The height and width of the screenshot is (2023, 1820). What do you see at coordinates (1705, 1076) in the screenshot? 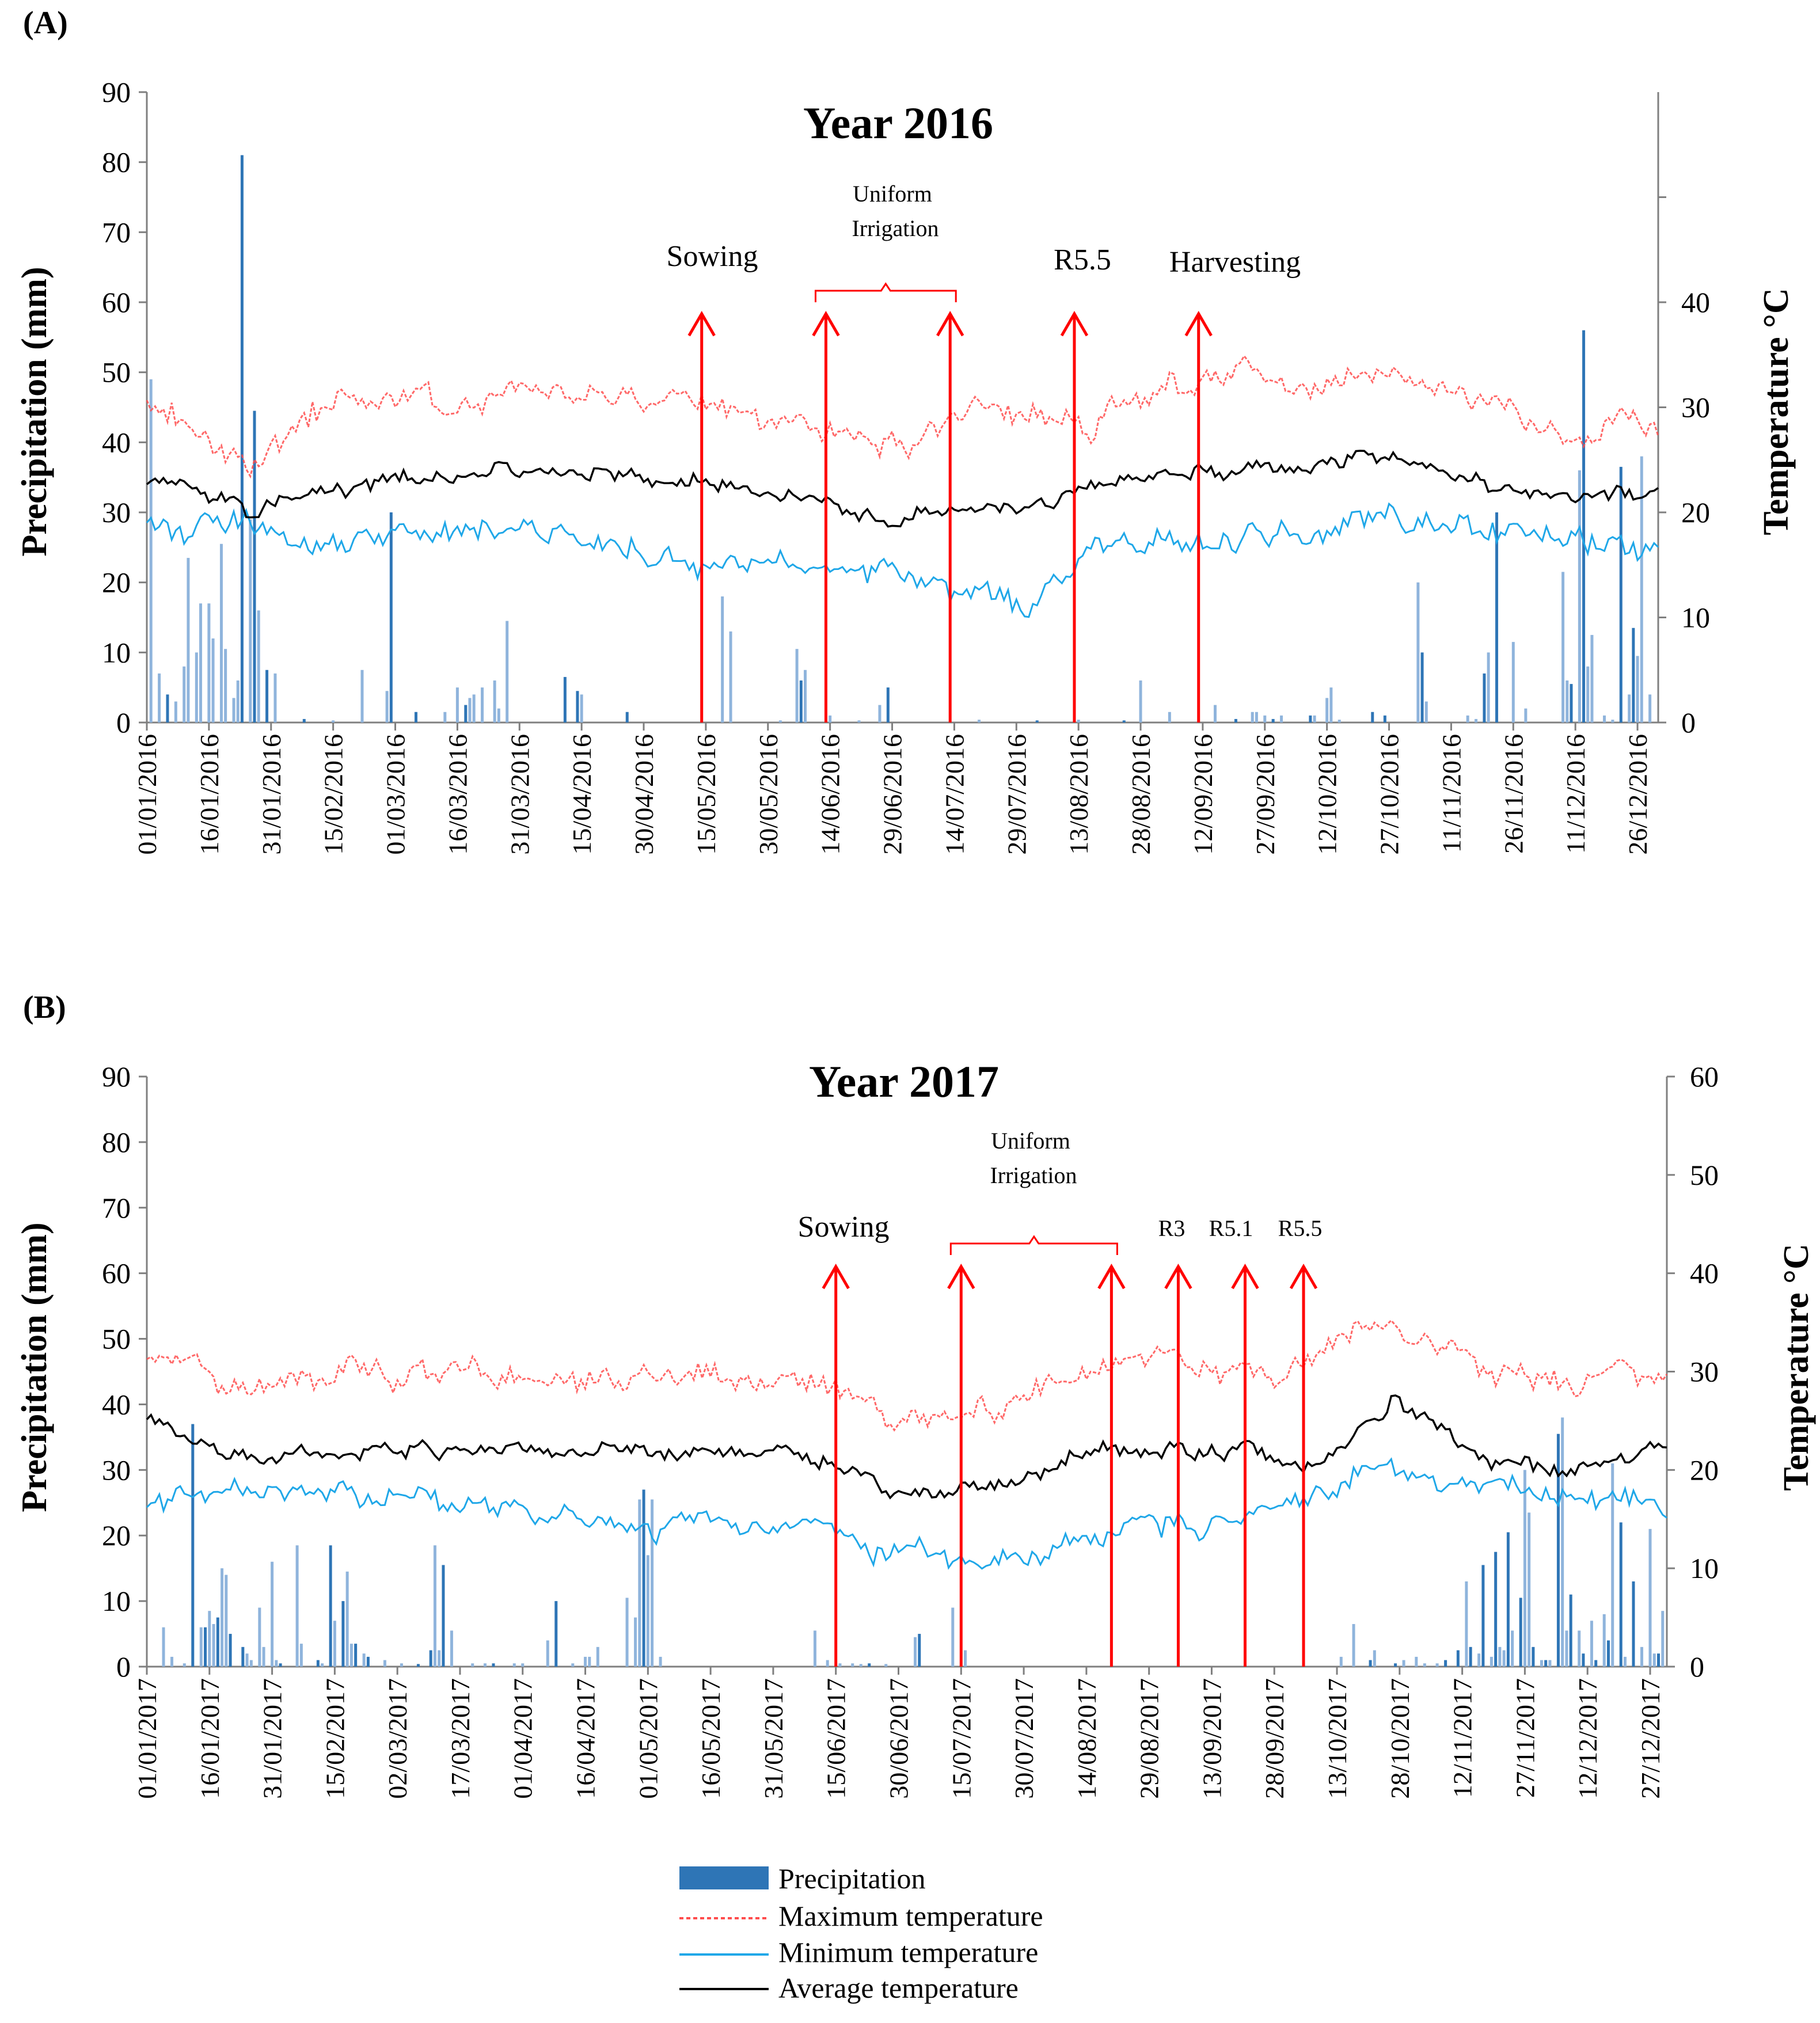
I see `panel-b-y2tick-label: 60` at bounding box center [1705, 1076].